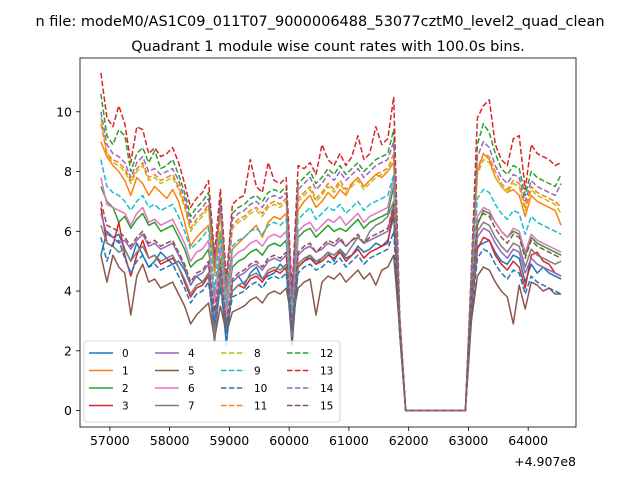 The height and width of the screenshot is (480, 640). Describe the element at coordinates (260, 407) in the screenshot. I see `legend-label-11: 11` at that location.